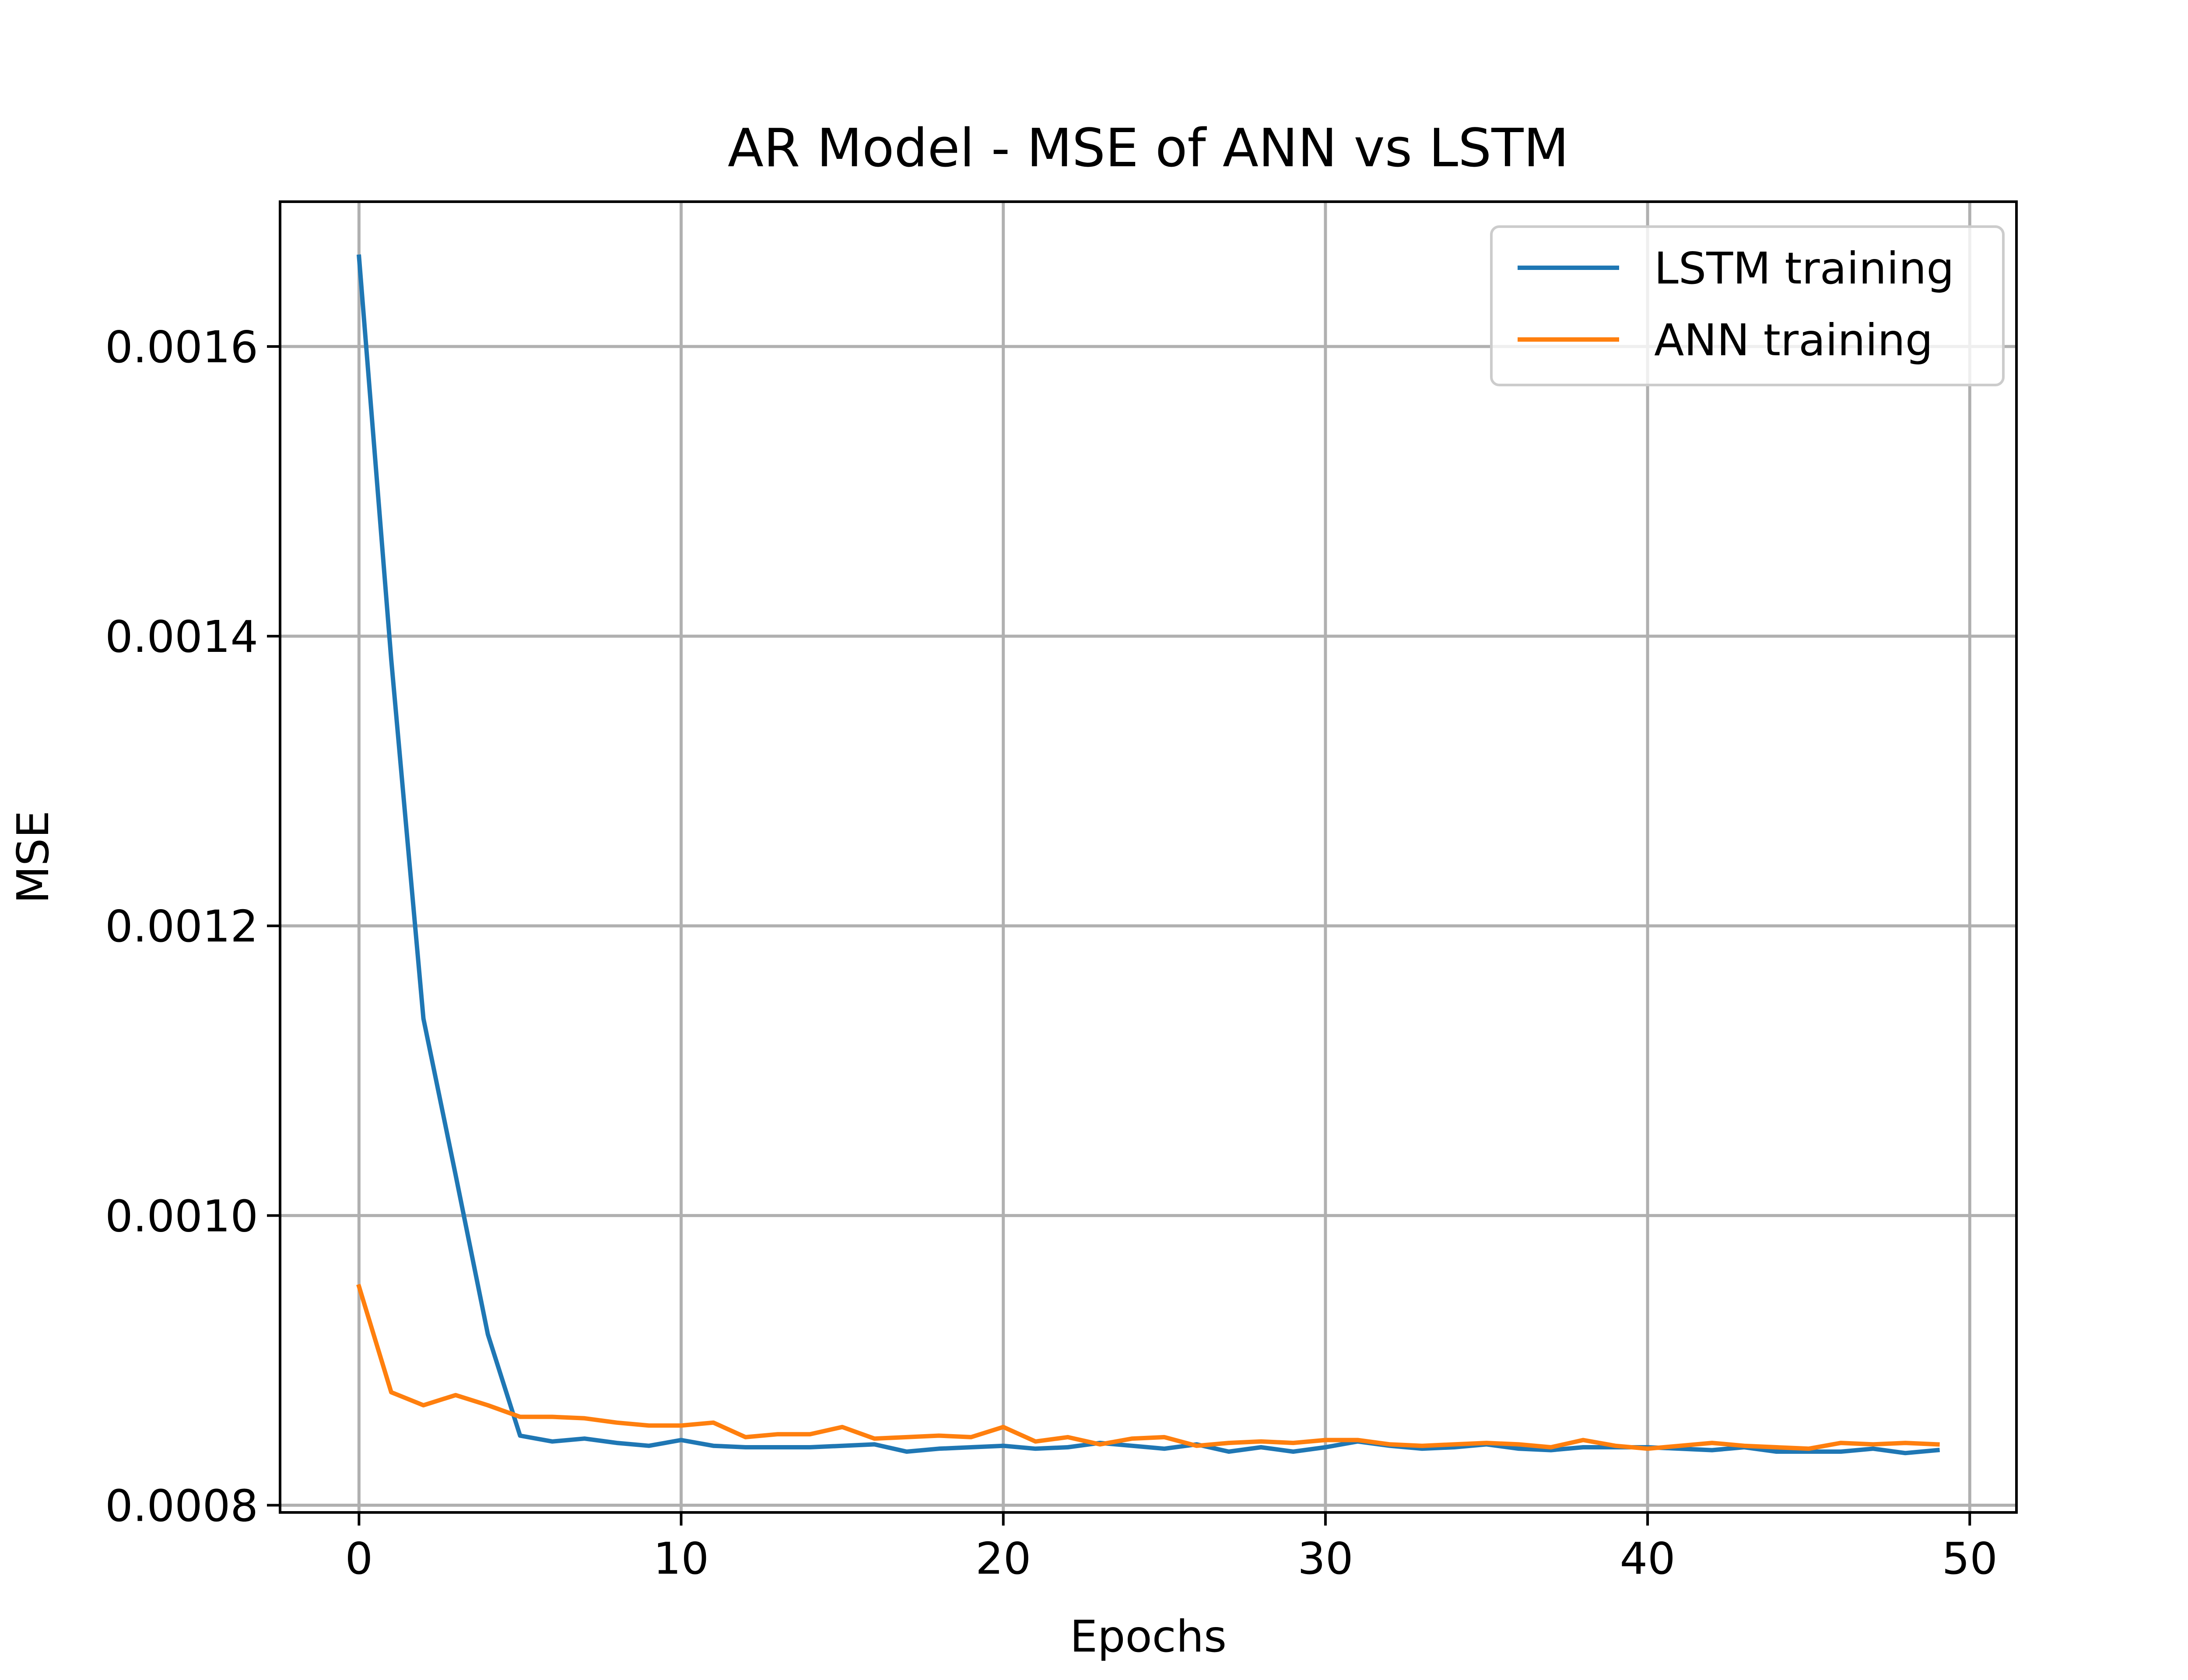 This screenshot has height=1680, width=2188. What do you see at coordinates (181, 636) in the screenshot?
I see `y-tick-label: 0.0014` at bounding box center [181, 636].